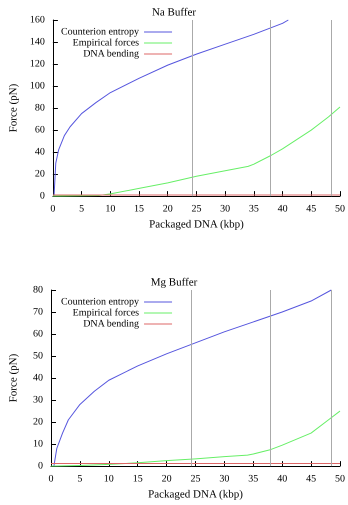 This screenshot has height=505, width=348. Describe the element at coordinates (37, 20) in the screenshot. I see `y-tick-label: 160` at that location.